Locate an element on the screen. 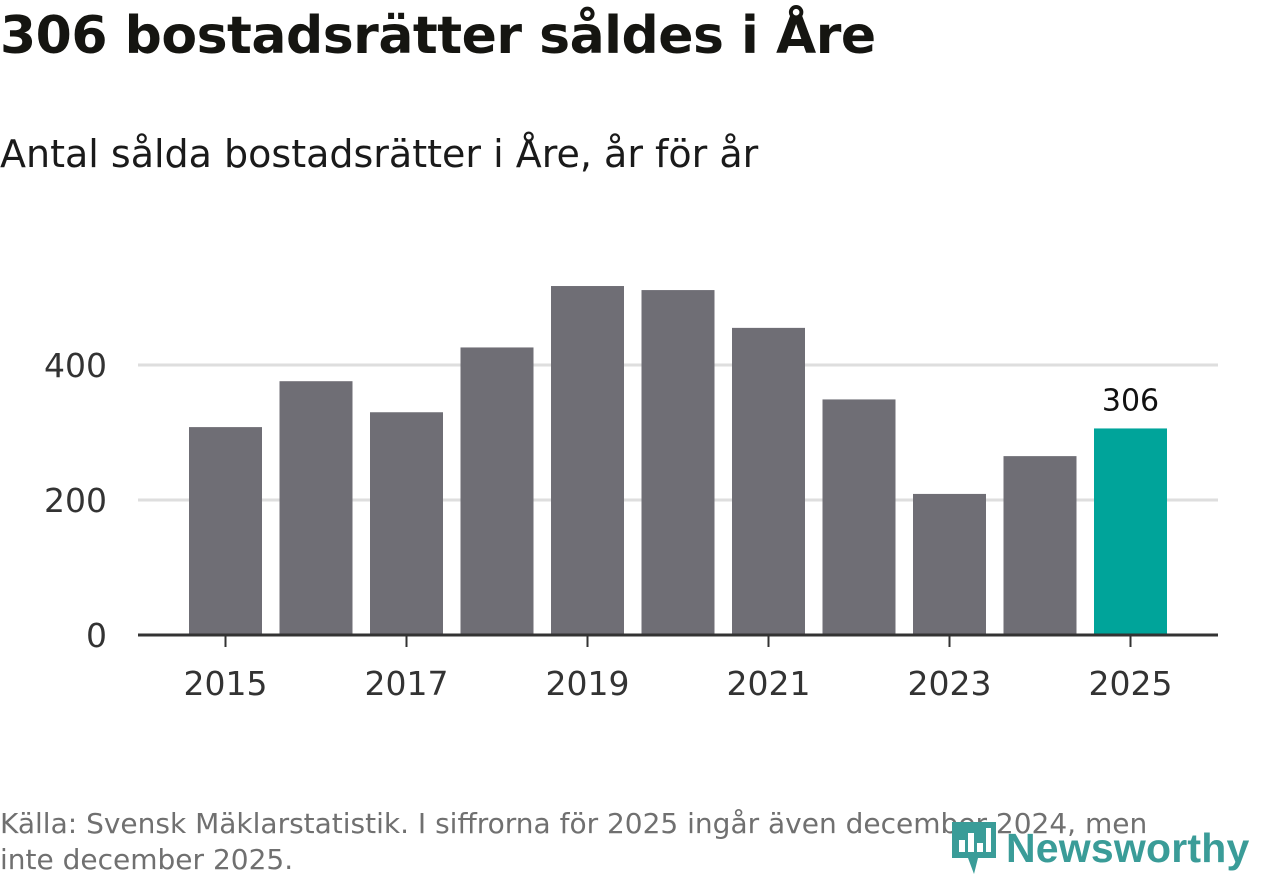 Image resolution: width=1262 pixels, height=879 pixels. x-tick-label: 2015 is located at coordinates (226, 683).